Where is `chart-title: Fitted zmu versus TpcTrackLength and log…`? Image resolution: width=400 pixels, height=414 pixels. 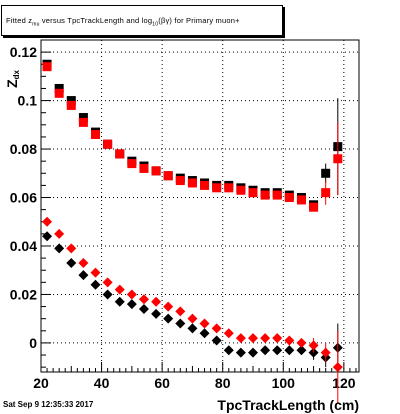
chart-title: Fitted zmu versus TpcTrackLength and log… is located at coordinates (123, 22).